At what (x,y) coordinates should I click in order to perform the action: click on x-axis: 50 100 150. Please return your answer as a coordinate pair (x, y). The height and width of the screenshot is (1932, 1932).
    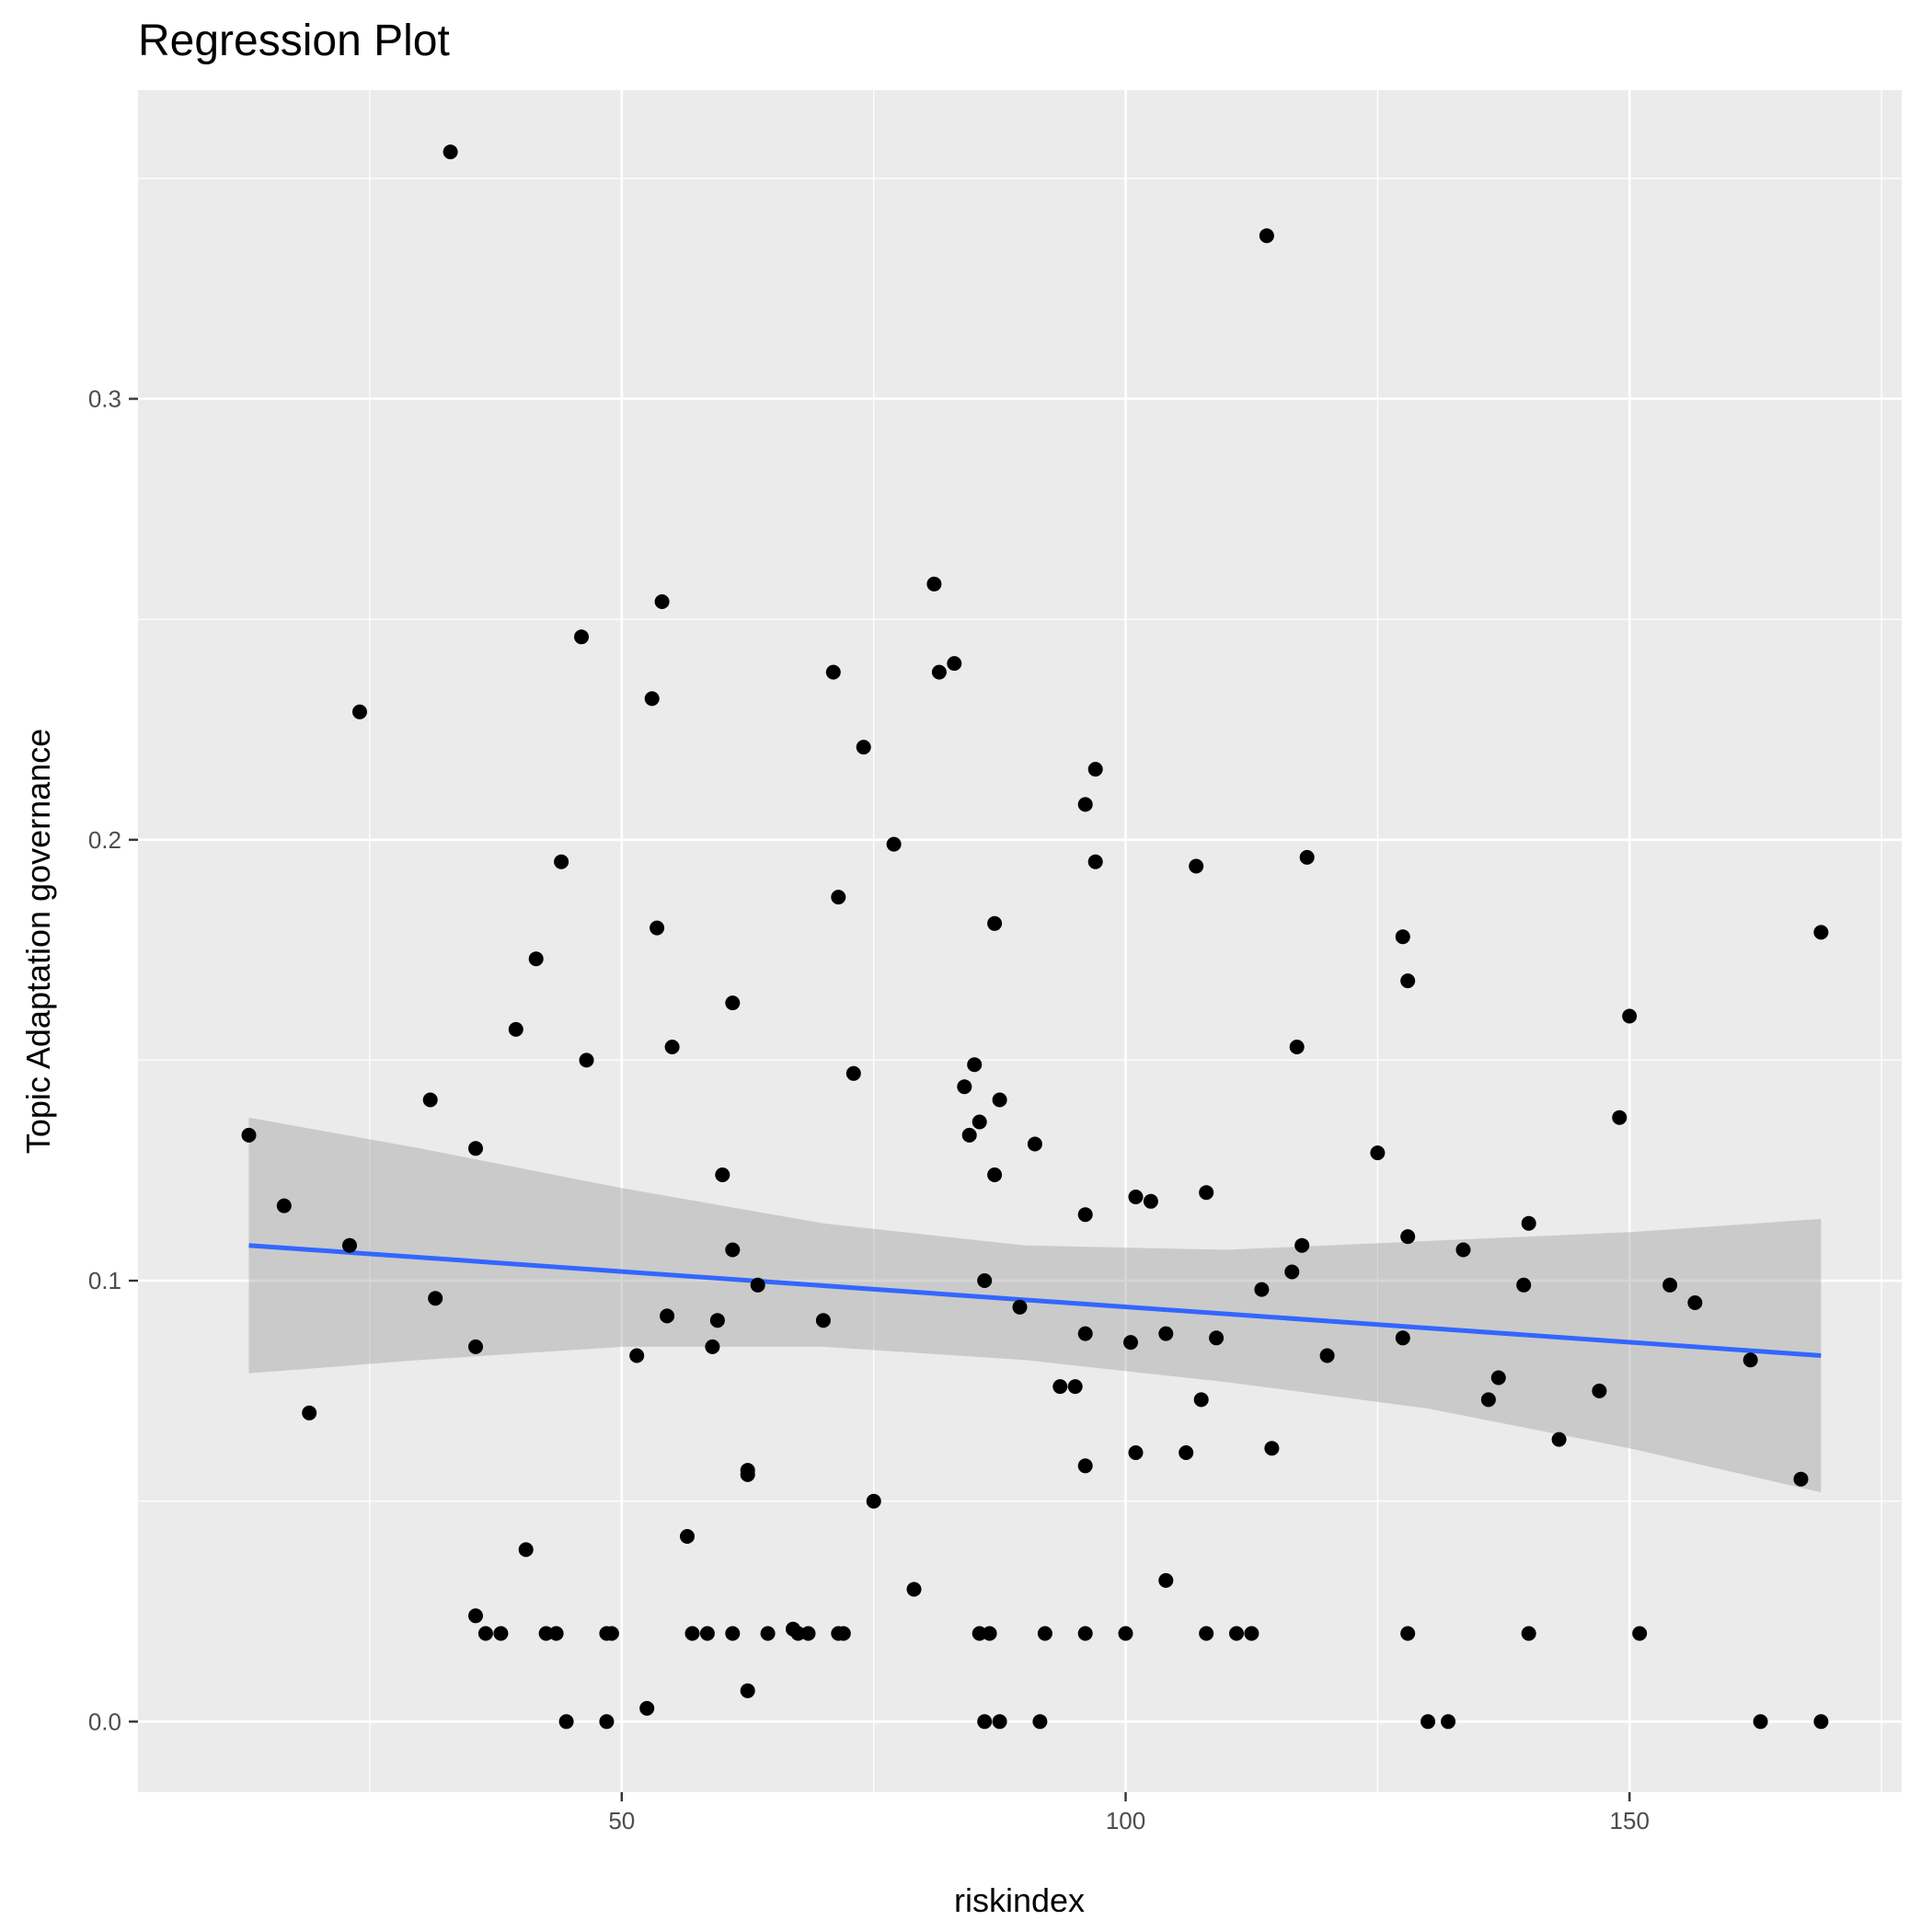
    Looking at the image, I should click on (1129, 1813).